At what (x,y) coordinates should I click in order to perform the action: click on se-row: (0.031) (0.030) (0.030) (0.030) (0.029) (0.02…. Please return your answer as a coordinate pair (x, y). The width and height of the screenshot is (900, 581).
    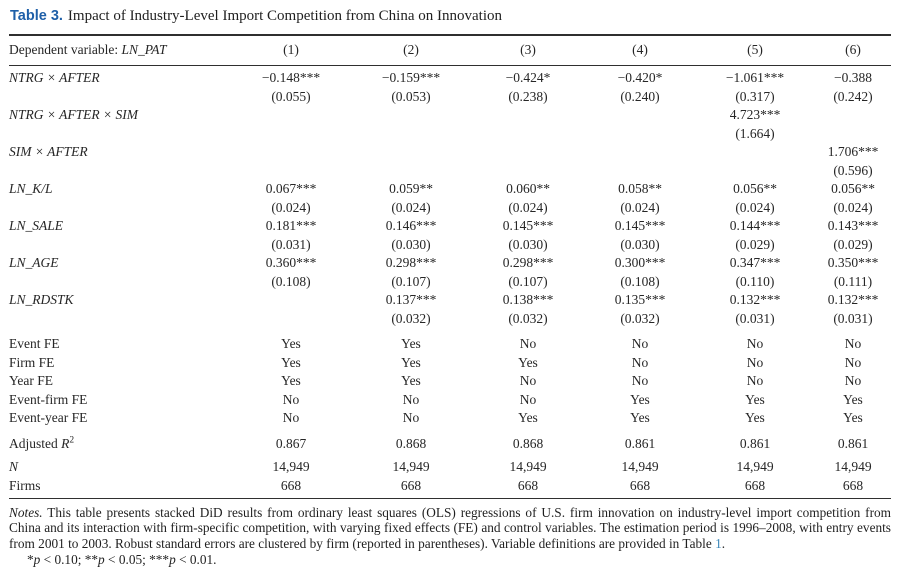
    Looking at the image, I should click on (450, 245).